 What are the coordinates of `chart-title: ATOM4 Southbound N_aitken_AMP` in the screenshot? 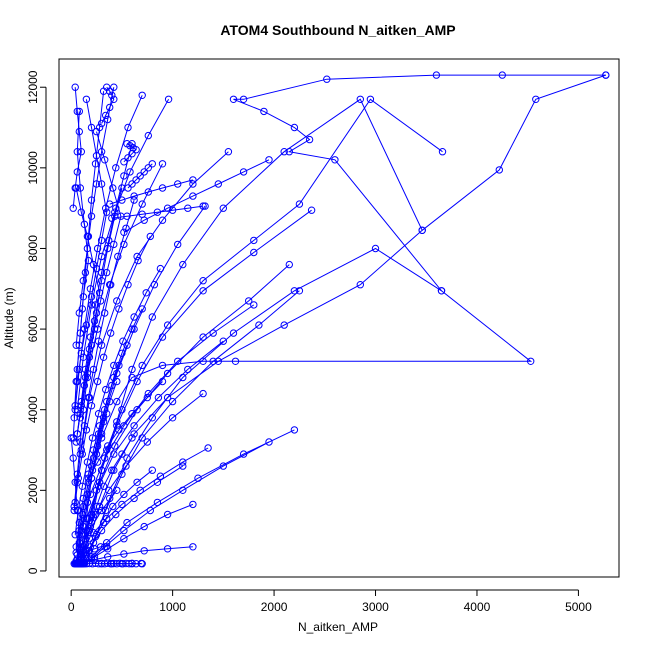 It's located at (337, 30).